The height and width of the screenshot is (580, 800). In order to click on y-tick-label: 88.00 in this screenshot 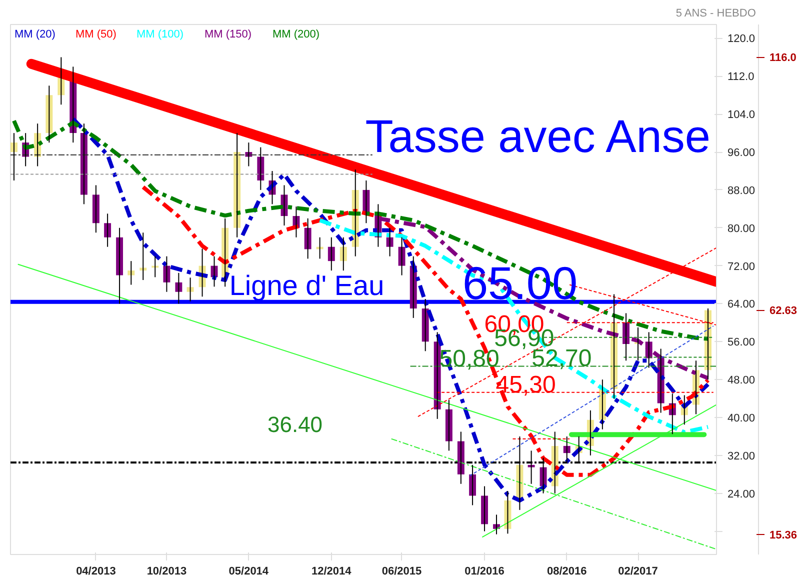, I will do `click(742, 190)`.